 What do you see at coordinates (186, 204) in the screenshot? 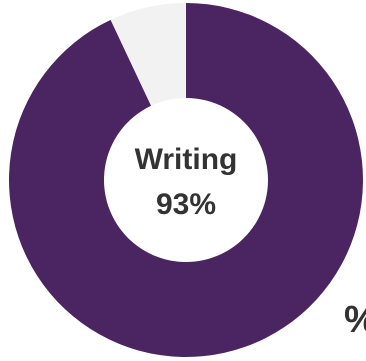
I see `center-value: 93%` at bounding box center [186, 204].